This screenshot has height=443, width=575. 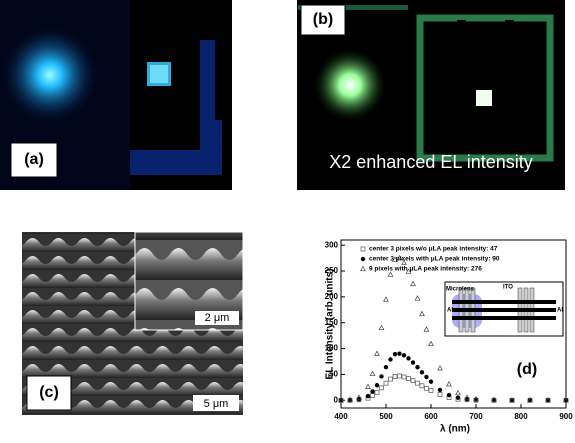 I want to click on glow-electrode, so click(x=176, y=107).